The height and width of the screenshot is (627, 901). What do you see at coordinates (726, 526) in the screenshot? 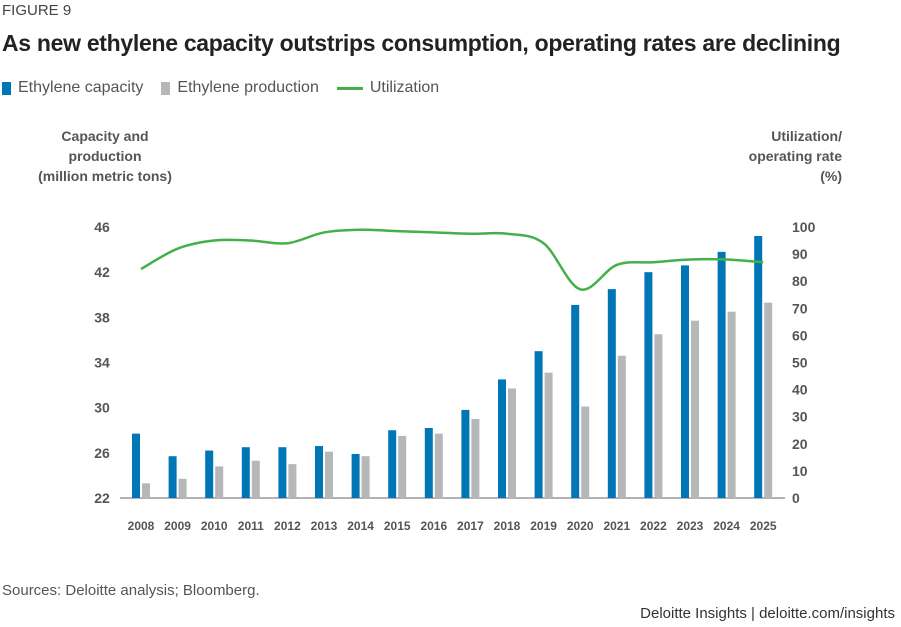
I see `x-tick-label: 2024` at bounding box center [726, 526].